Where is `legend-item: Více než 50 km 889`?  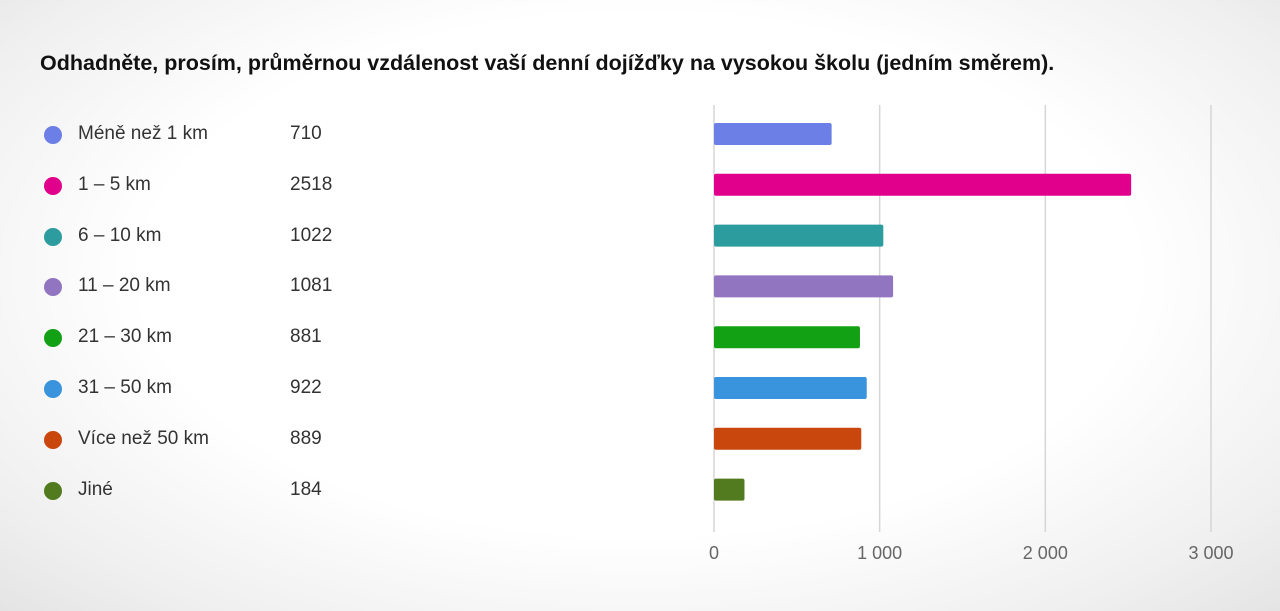 legend-item: Více než 50 km 889 is located at coordinates (200, 439).